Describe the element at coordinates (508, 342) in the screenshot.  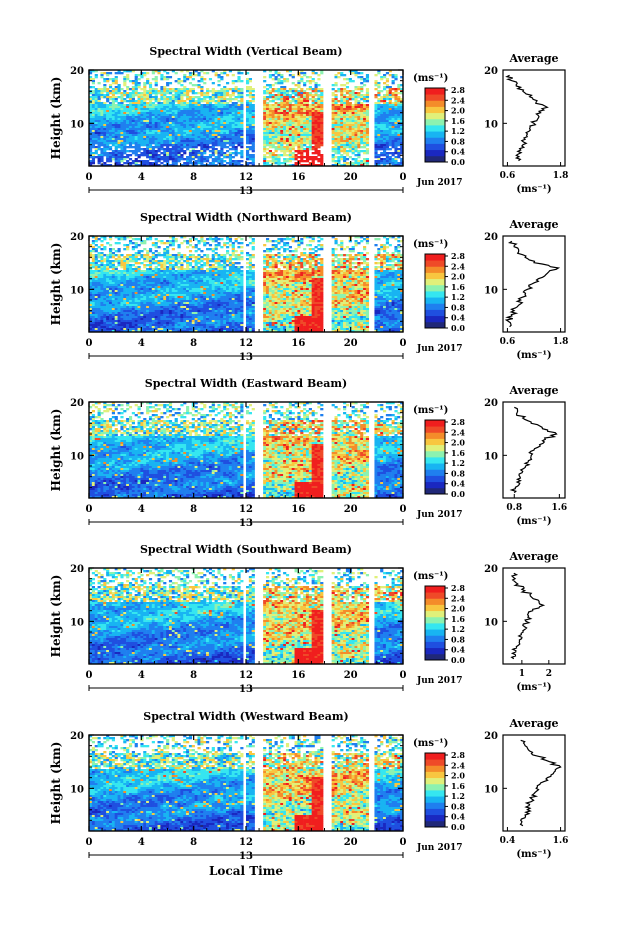
I see `average-x-tick-label: 0.6` at that location.